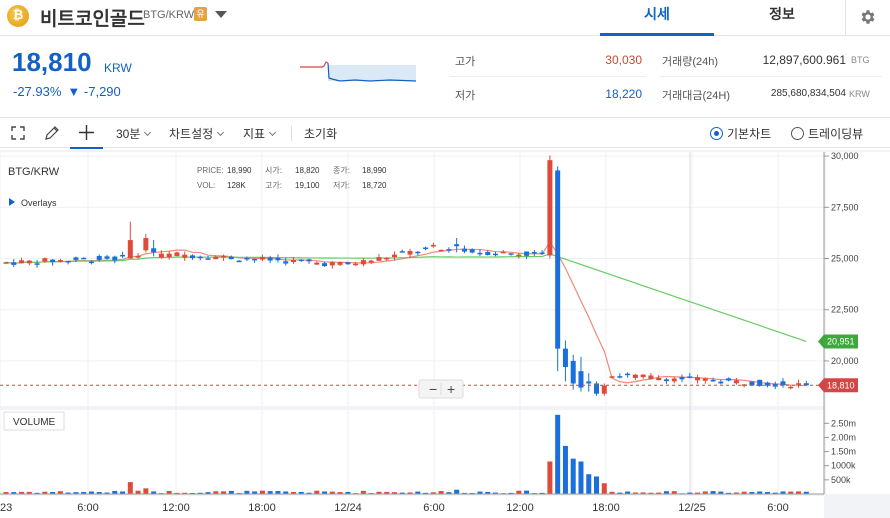  What do you see at coordinates (92, 19) in the screenshot?
I see `coin-name: 비트코인골드` at bounding box center [92, 19].